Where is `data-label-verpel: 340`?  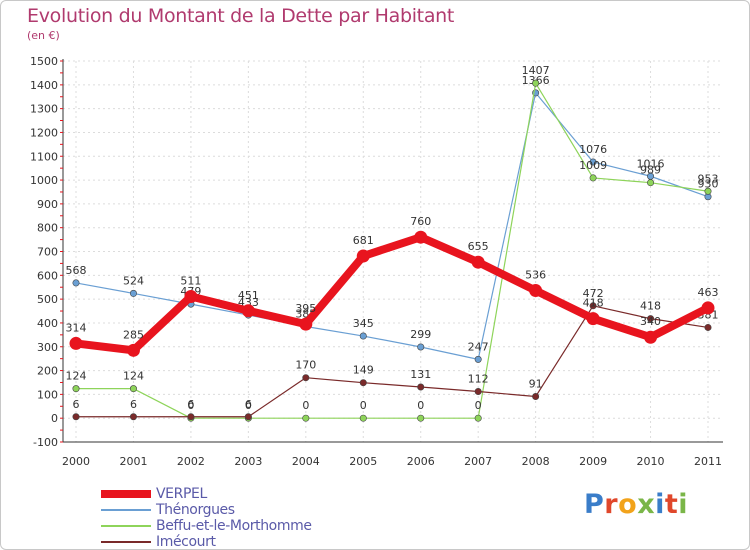 data-label-verpel: 340 is located at coordinates (650, 321).